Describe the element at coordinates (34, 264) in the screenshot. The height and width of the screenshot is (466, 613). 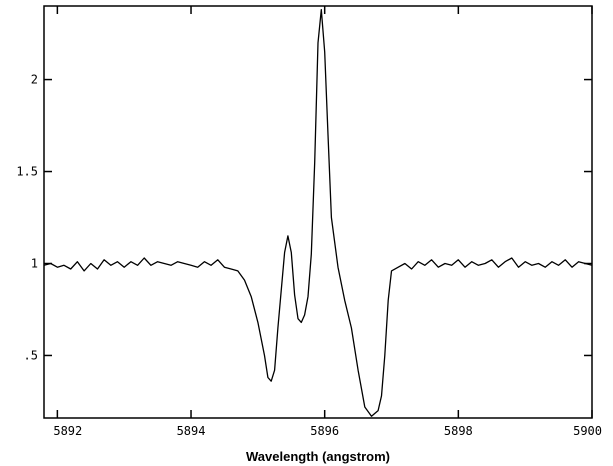
I see `y-tick-label: 1` at that location.